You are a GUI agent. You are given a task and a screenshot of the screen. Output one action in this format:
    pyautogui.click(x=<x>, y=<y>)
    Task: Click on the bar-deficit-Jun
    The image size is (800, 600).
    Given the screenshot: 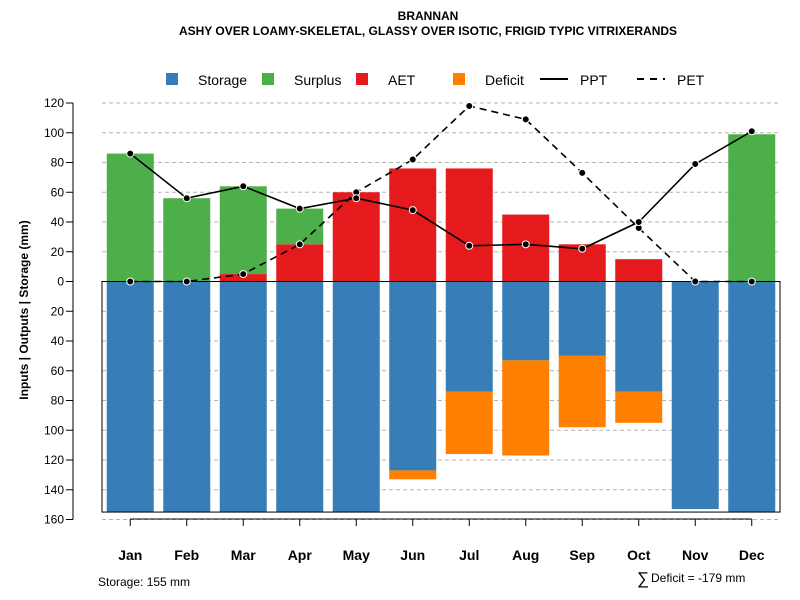 What is the action you would take?
    pyautogui.click(x=413, y=475)
    